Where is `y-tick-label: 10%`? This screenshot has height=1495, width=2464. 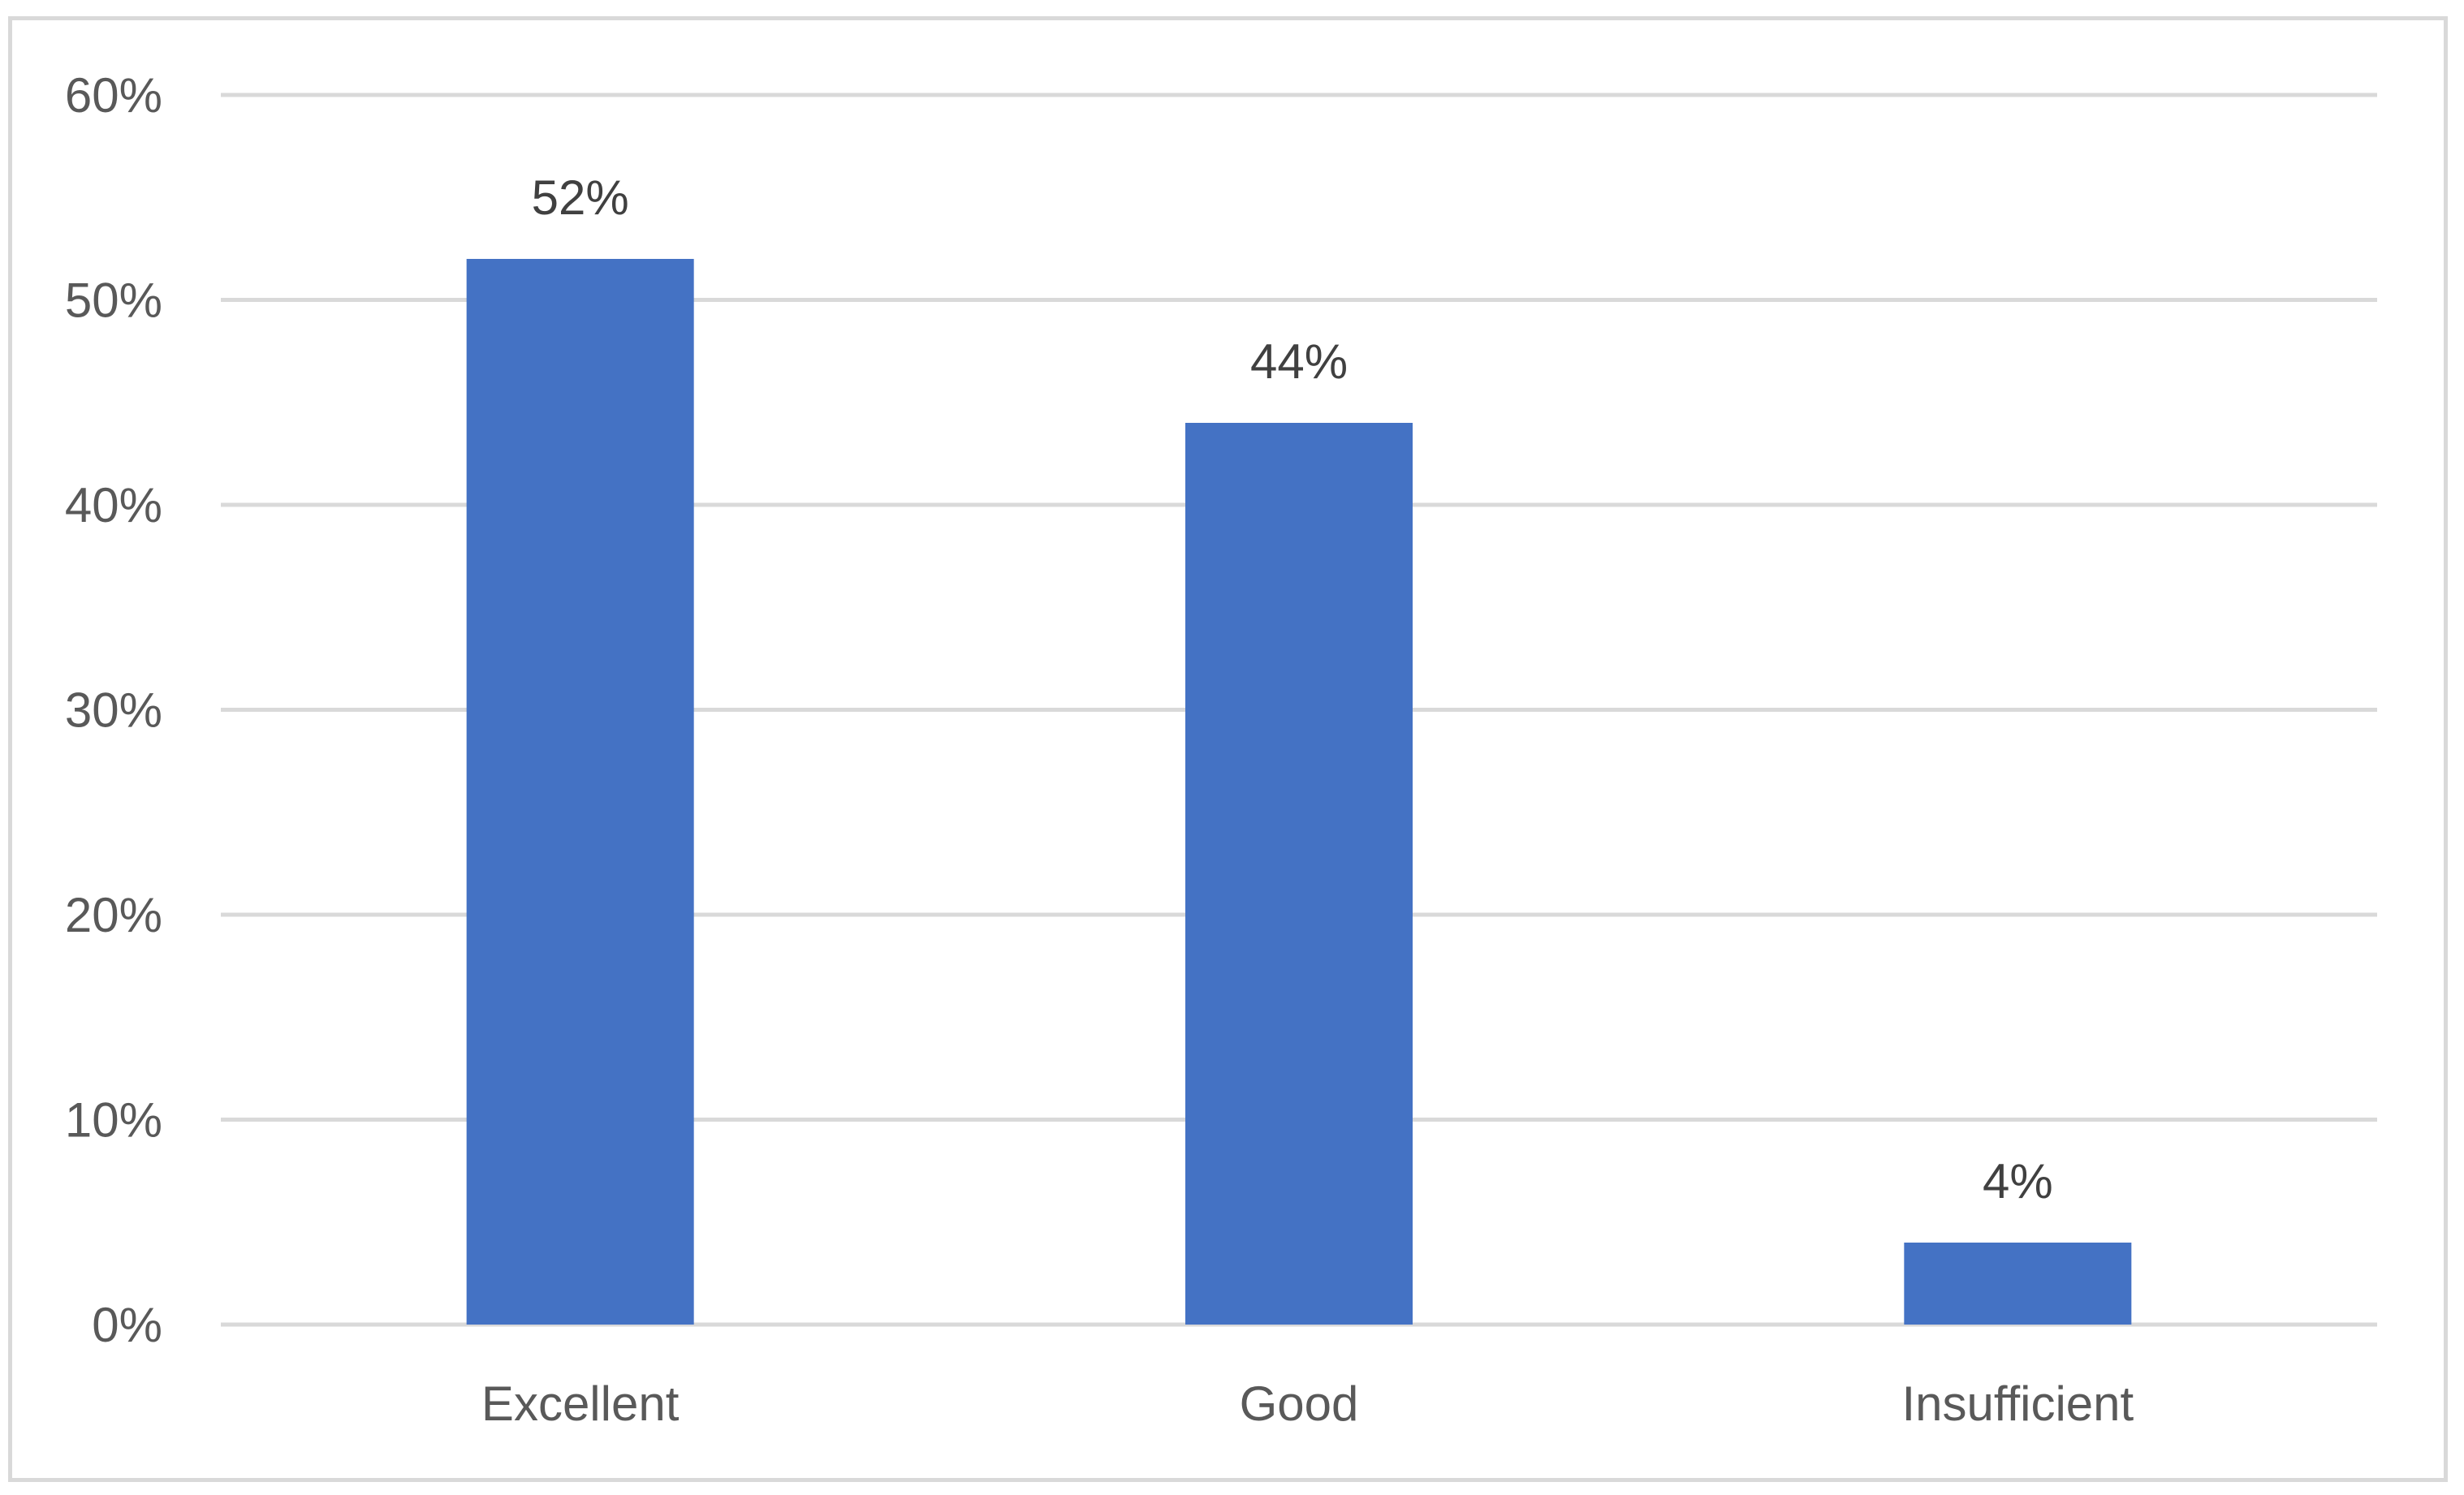
y-tick-label: 10% is located at coordinates (113, 1120).